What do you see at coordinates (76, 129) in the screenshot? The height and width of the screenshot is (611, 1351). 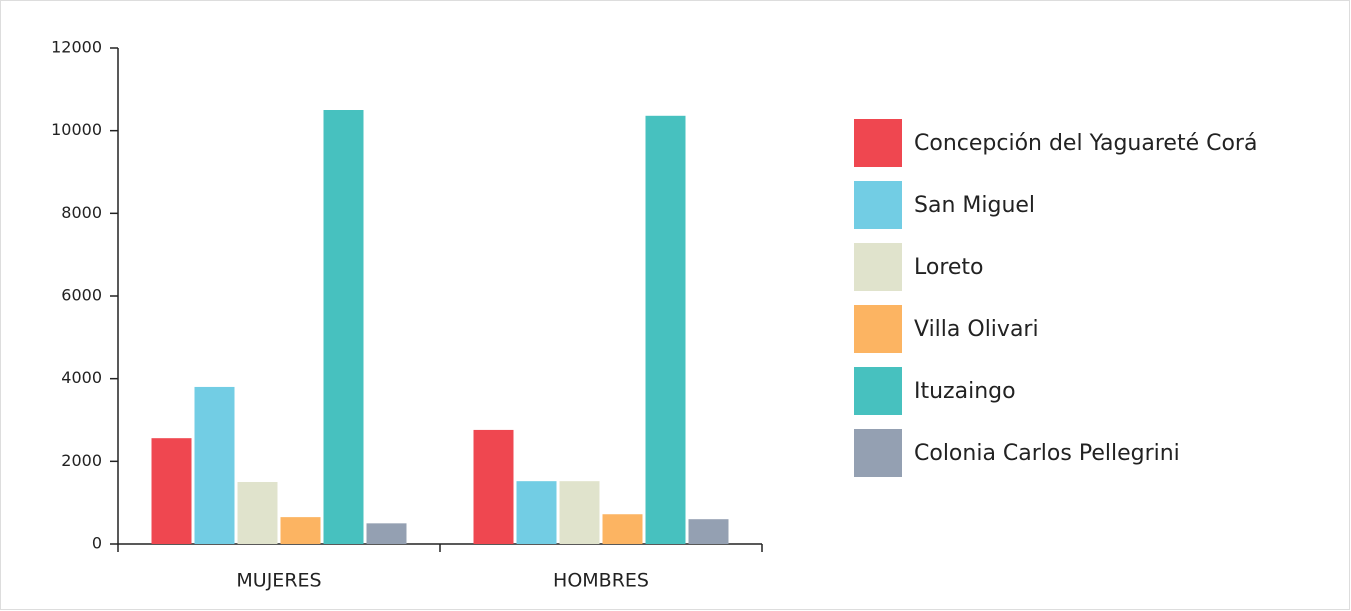 I see `y-tick-label: 10000` at bounding box center [76, 129].